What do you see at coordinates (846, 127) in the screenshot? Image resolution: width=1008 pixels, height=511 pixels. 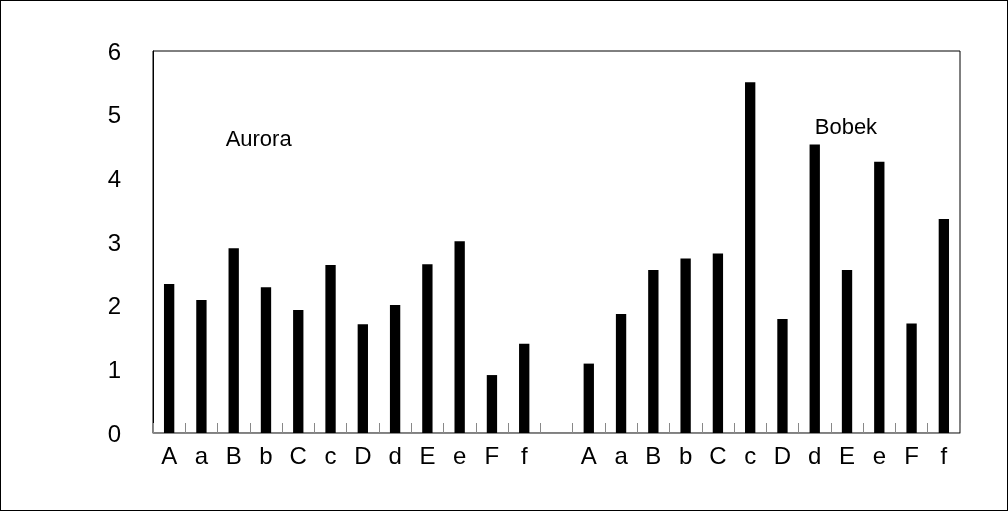 I see `annotation: Bobek` at bounding box center [846, 127].